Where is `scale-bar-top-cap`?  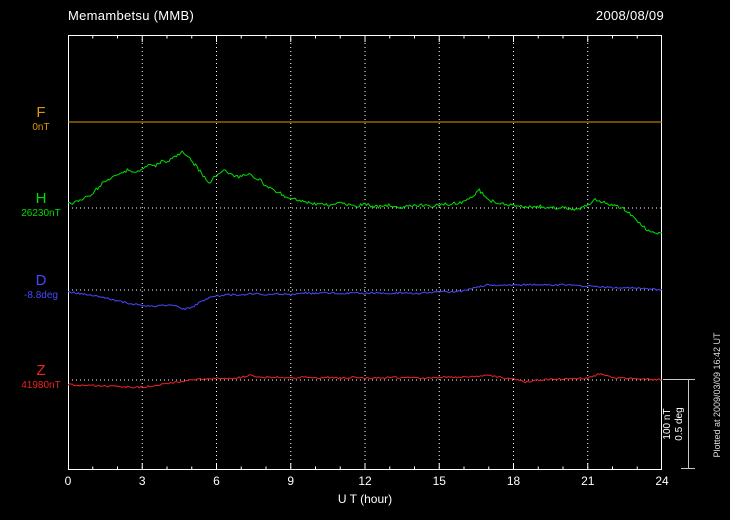 scale-bar-top-cap is located at coordinates (679, 379).